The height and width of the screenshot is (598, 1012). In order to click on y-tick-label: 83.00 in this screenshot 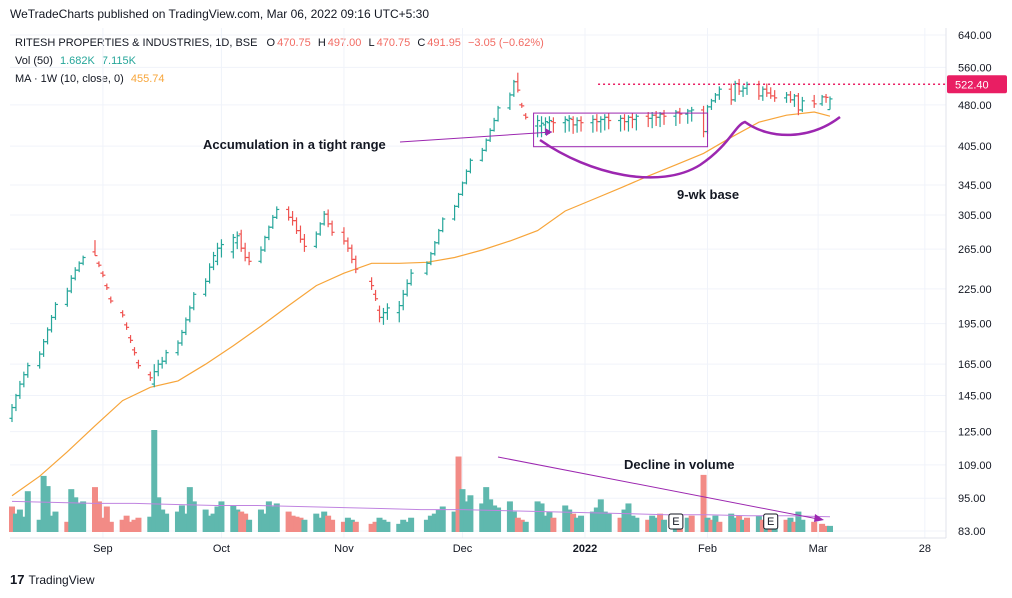, I will do `click(972, 532)`.